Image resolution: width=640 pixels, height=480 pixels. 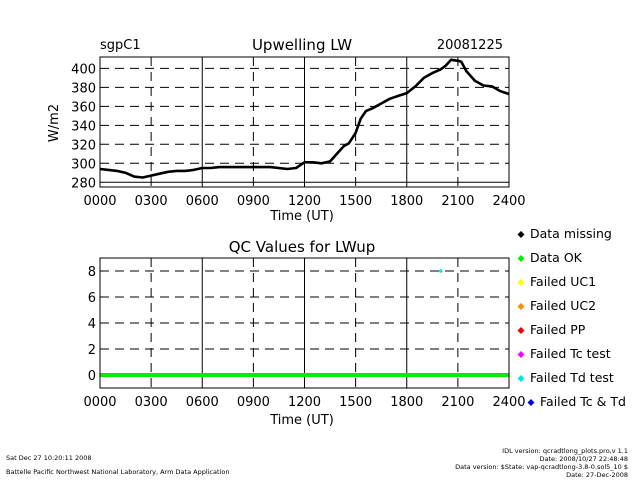 I want to click on y-tick-label: 280, so click(x=83, y=183).